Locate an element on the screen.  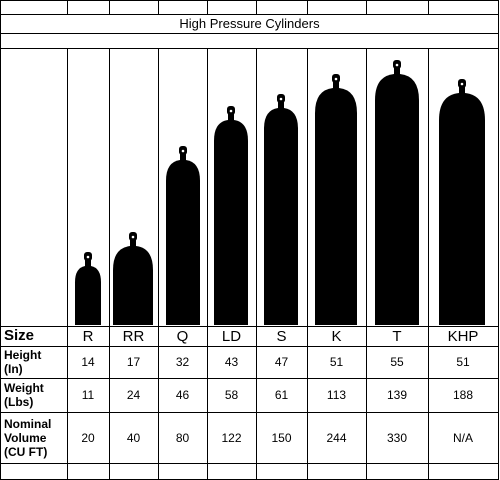
table-cell: 244 is located at coordinates (336, 437).